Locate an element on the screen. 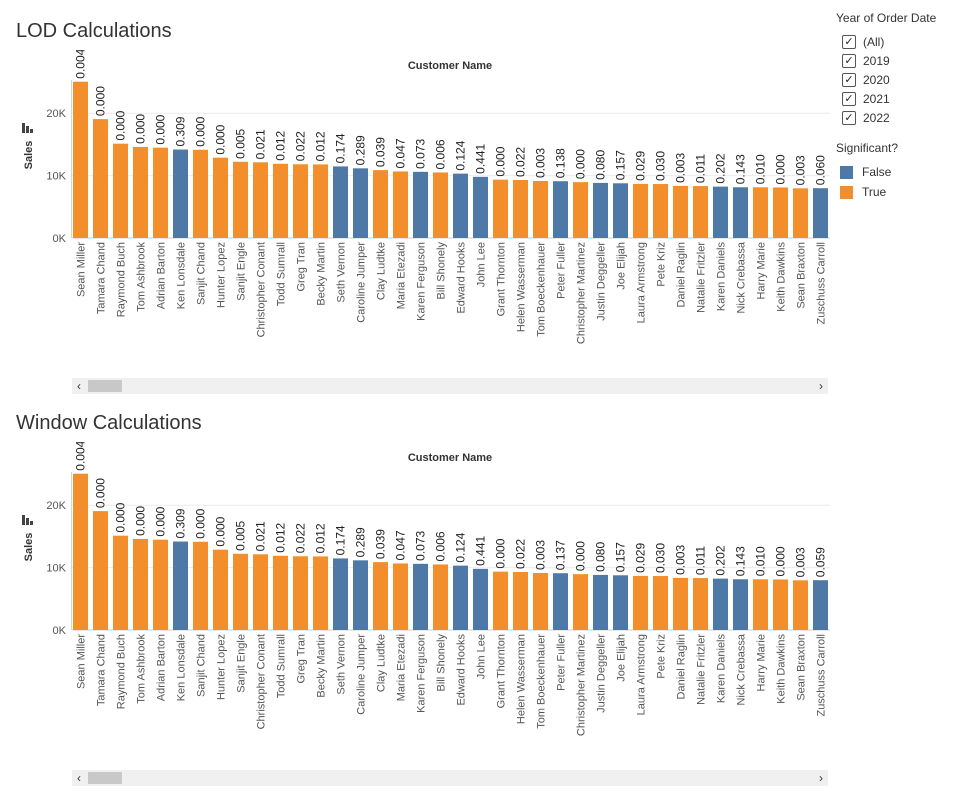  data-label: 0.309 is located at coordinates (181, 523).